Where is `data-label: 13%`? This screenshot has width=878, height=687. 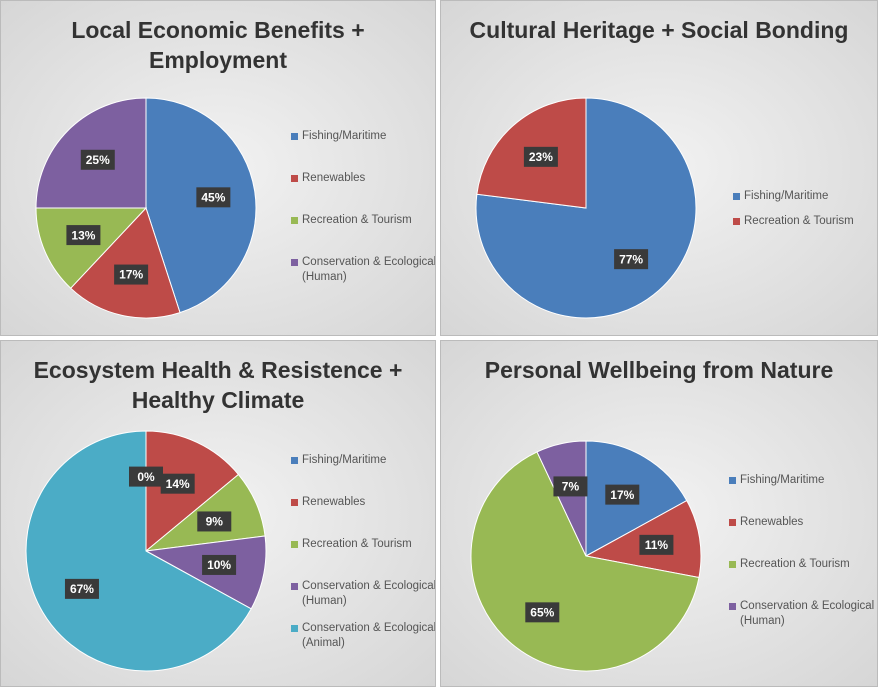
data-label: 13% is located at coordinates (83, 235).